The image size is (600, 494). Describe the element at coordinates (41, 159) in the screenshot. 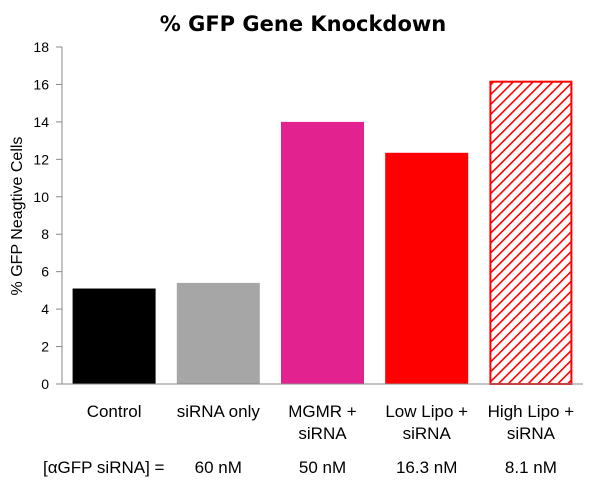

I see `y-tick-label: 12` at that location.